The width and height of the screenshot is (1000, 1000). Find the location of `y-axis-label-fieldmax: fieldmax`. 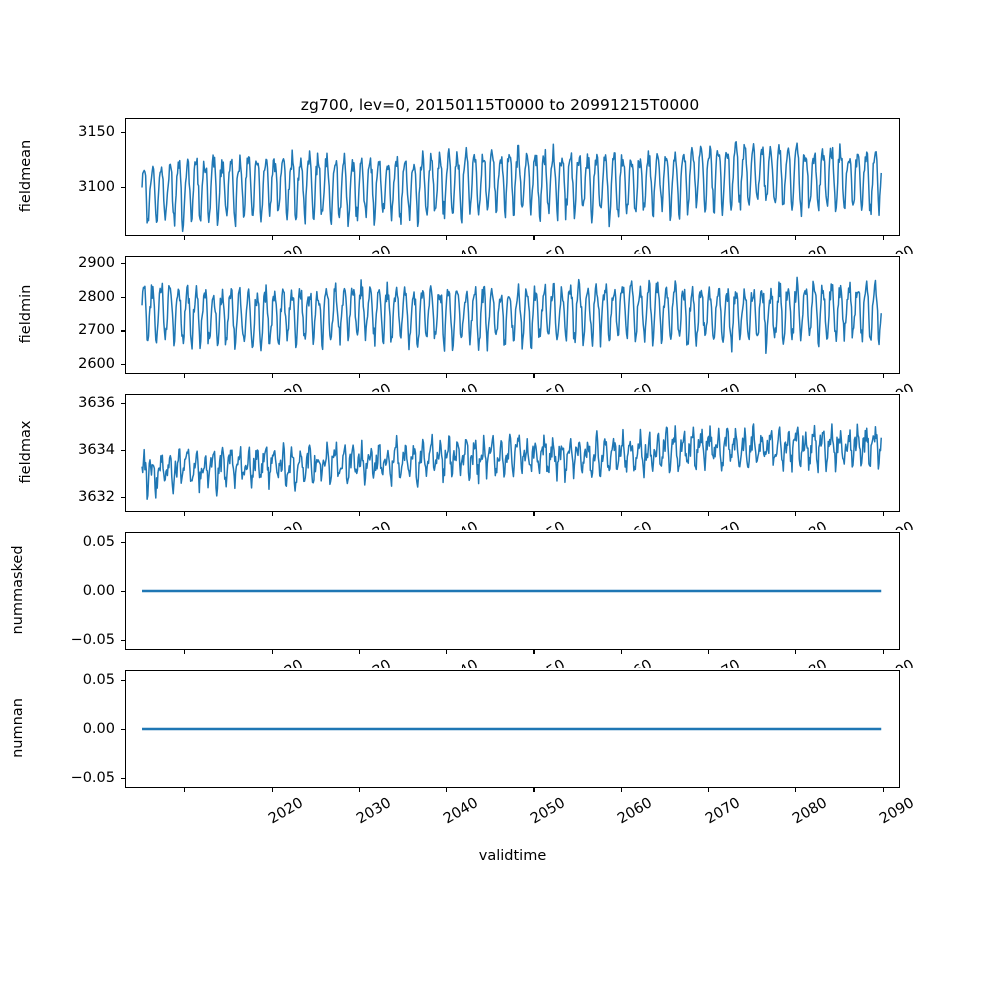

y-axis-label-fieldmax: fieldmax is located at coordinates (26, 452).